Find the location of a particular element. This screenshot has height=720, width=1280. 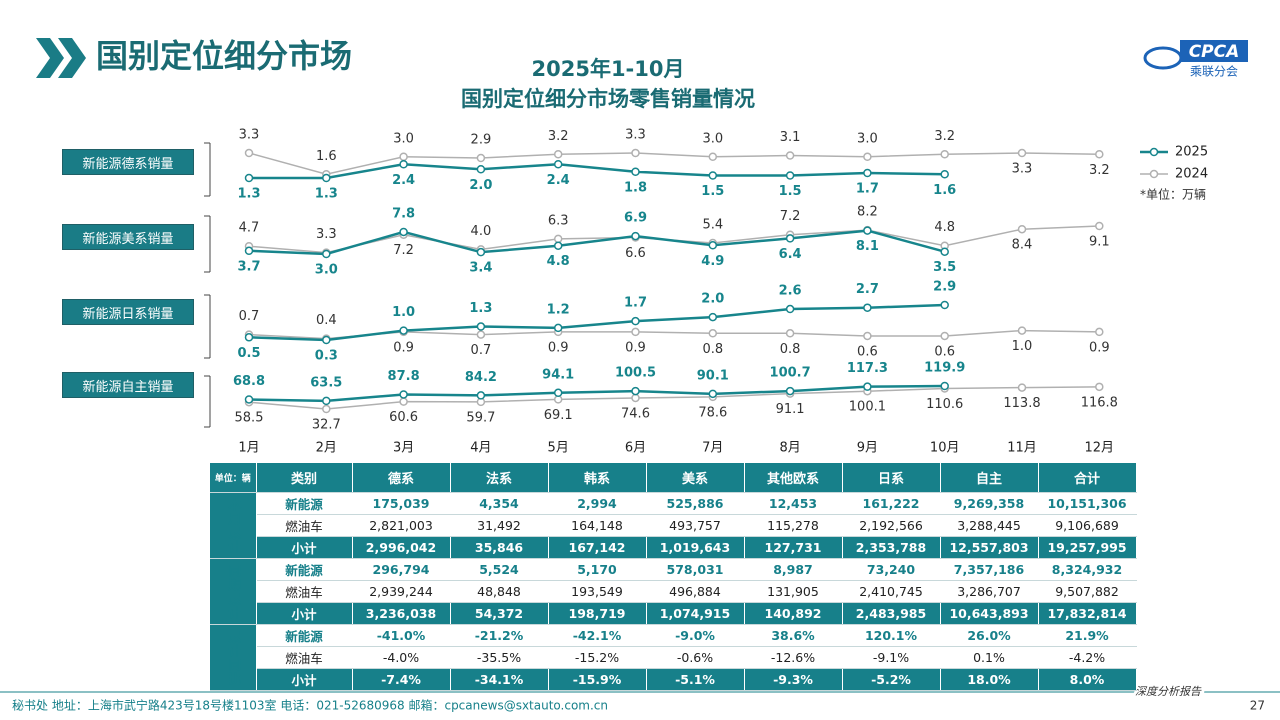

value-label: 0.9 is located at coordinates (558, 347).